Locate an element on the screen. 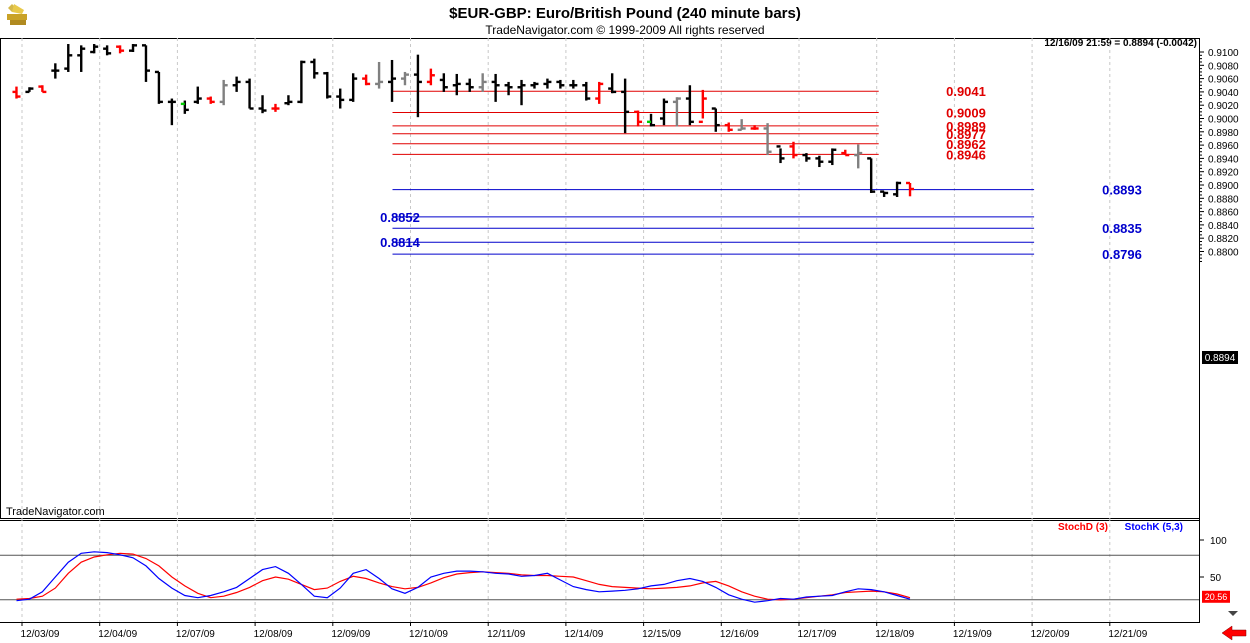 Image resolution: width=1250 pixels, height=643 pixels. y-tick-label: 0.8940 is located at coordinates (1223, 159).